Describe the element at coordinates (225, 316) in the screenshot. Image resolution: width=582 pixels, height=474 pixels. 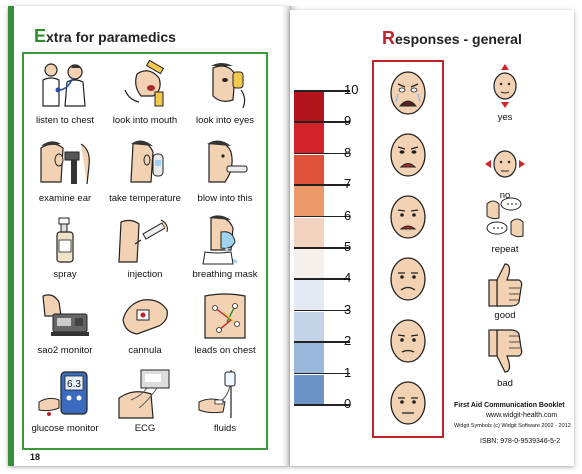
I see `chest-leads-icon` at that location.